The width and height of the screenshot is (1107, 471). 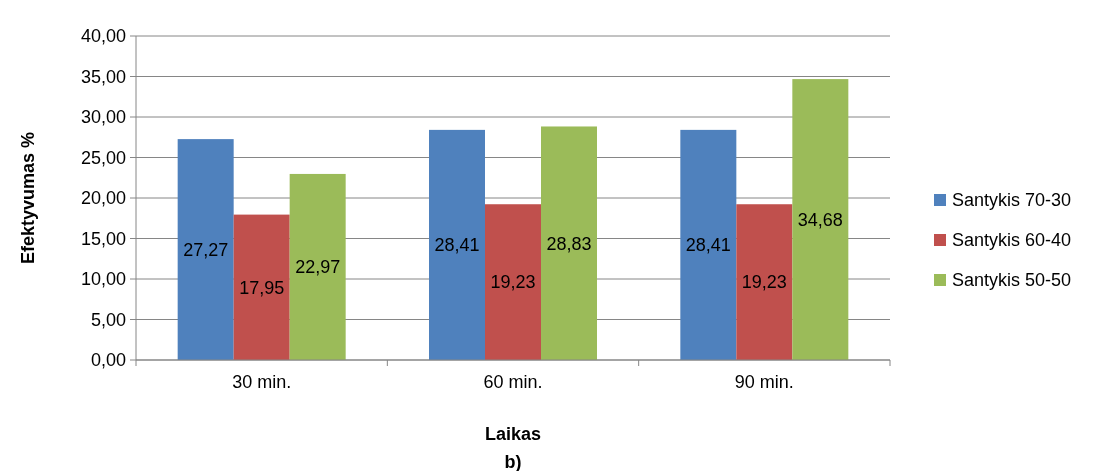 What do you see at coordinates (103, 36) in the screenshot?
I see `y-tick-label: 40,00` at bounding box center [103, 36].